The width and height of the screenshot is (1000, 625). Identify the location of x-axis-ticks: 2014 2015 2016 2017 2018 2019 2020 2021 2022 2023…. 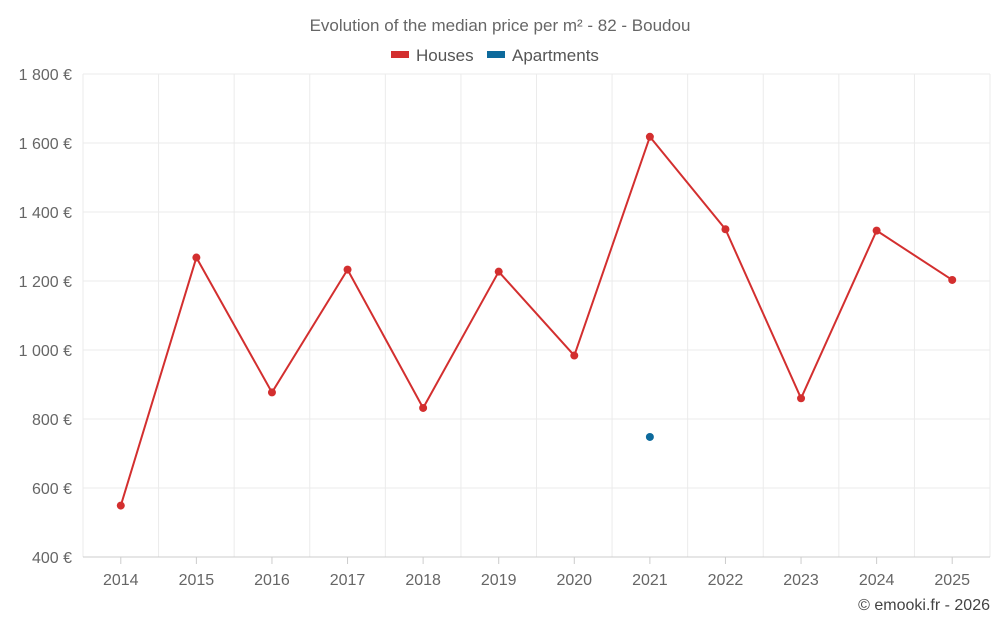
(536, 572).